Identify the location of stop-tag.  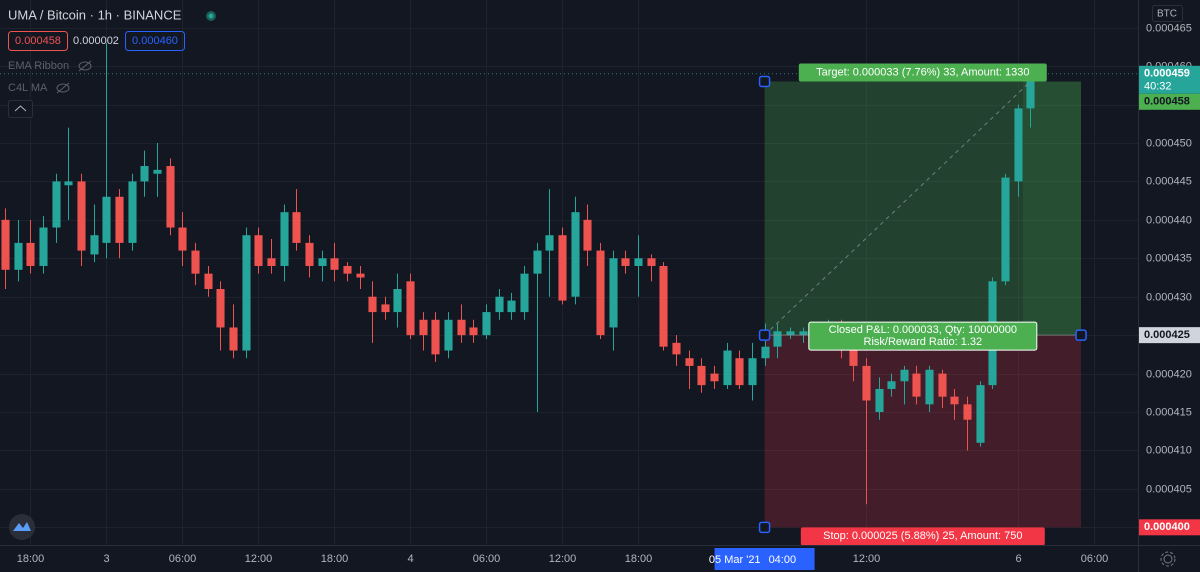
(1169, 527).